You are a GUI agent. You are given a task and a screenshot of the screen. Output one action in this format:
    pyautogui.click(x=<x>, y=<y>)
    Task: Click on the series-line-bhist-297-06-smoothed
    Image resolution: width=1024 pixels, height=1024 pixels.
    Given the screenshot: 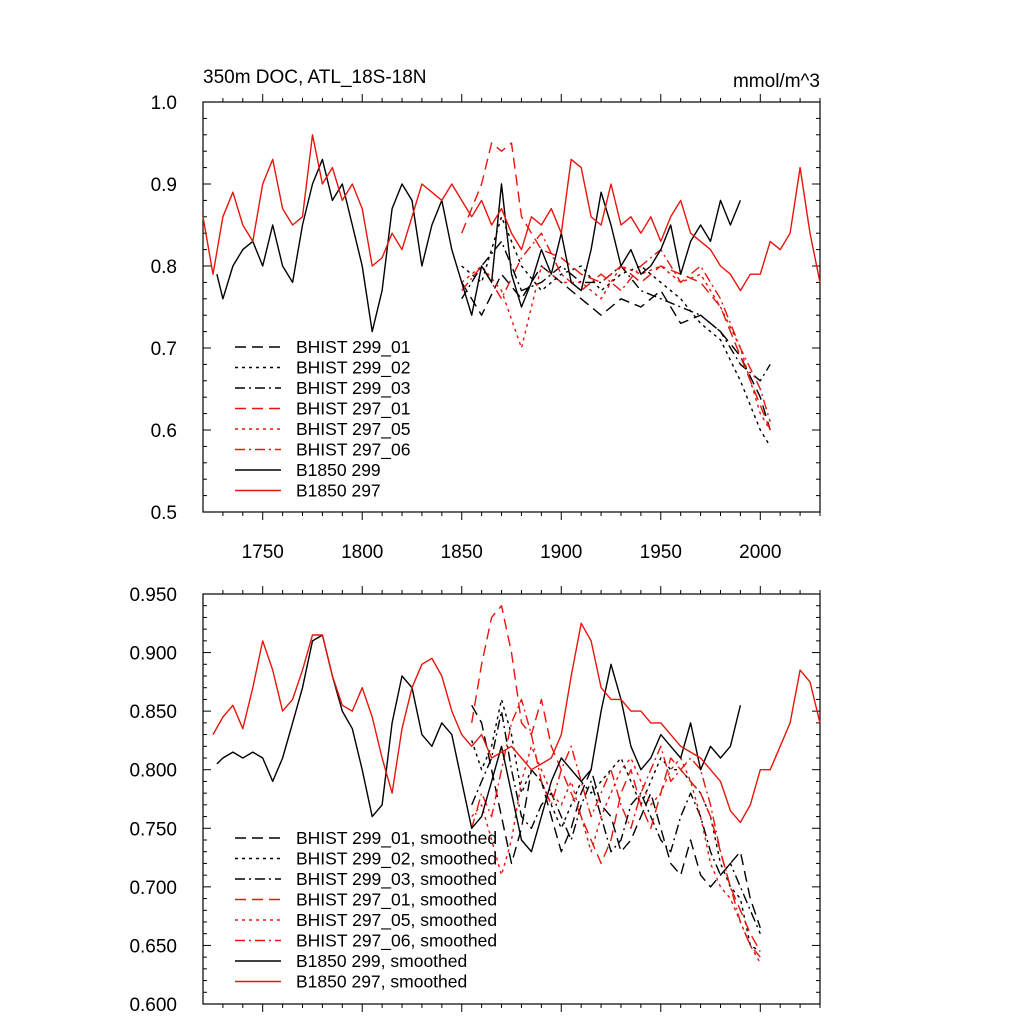 What is the action you would take?
    pyautogui.click(x=616, y=828)
    